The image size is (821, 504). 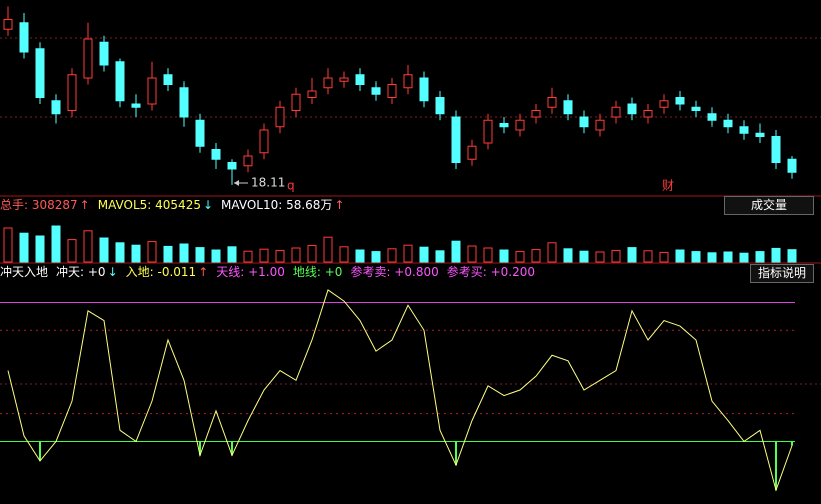 I want to click on header-text: 冲天入地, so click(x=24, y=272).